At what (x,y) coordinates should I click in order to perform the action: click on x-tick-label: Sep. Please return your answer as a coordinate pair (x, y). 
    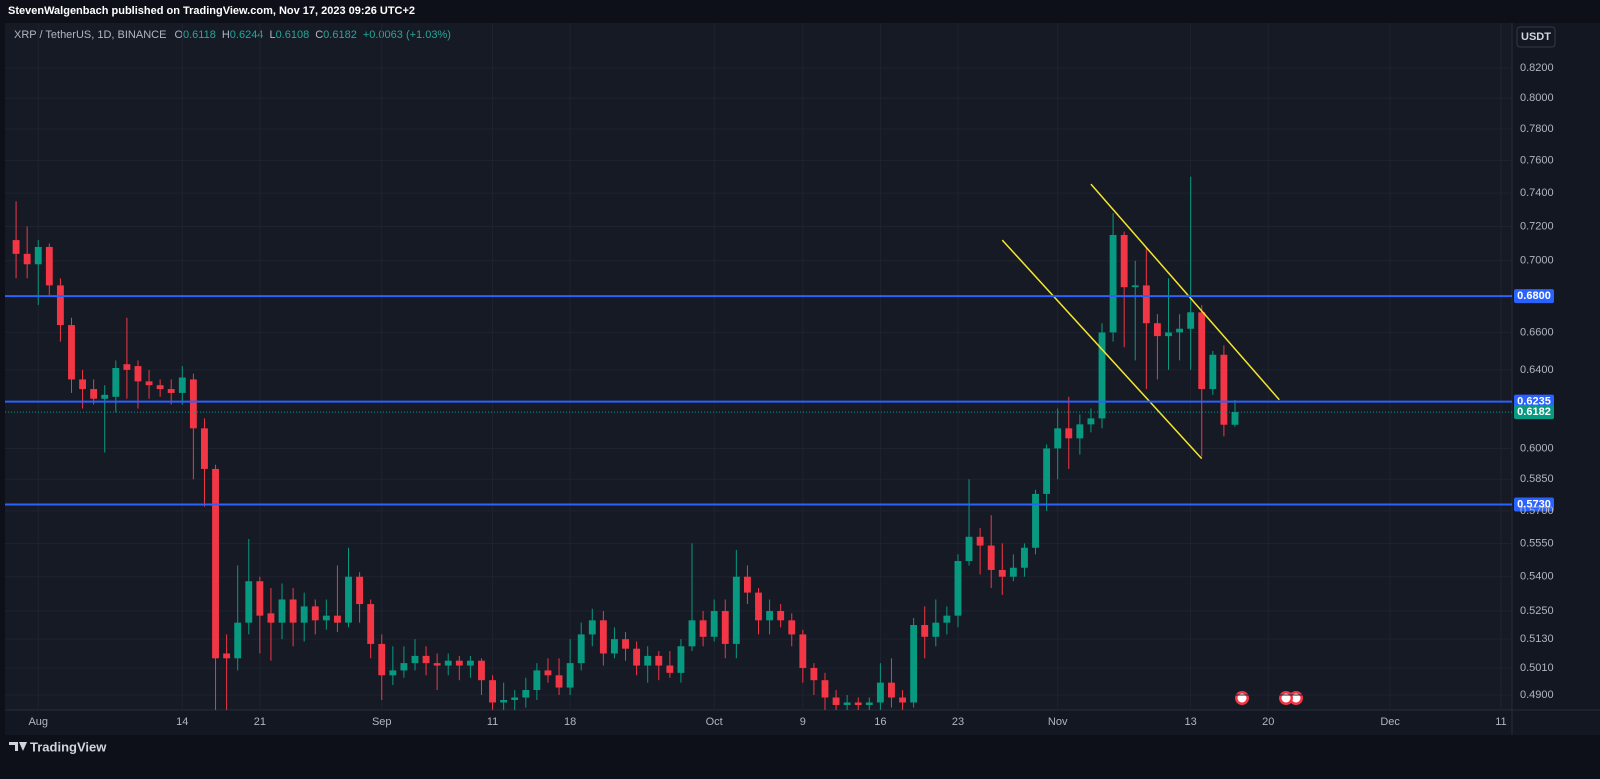
    Looking at the image, I should click on (382, 722).